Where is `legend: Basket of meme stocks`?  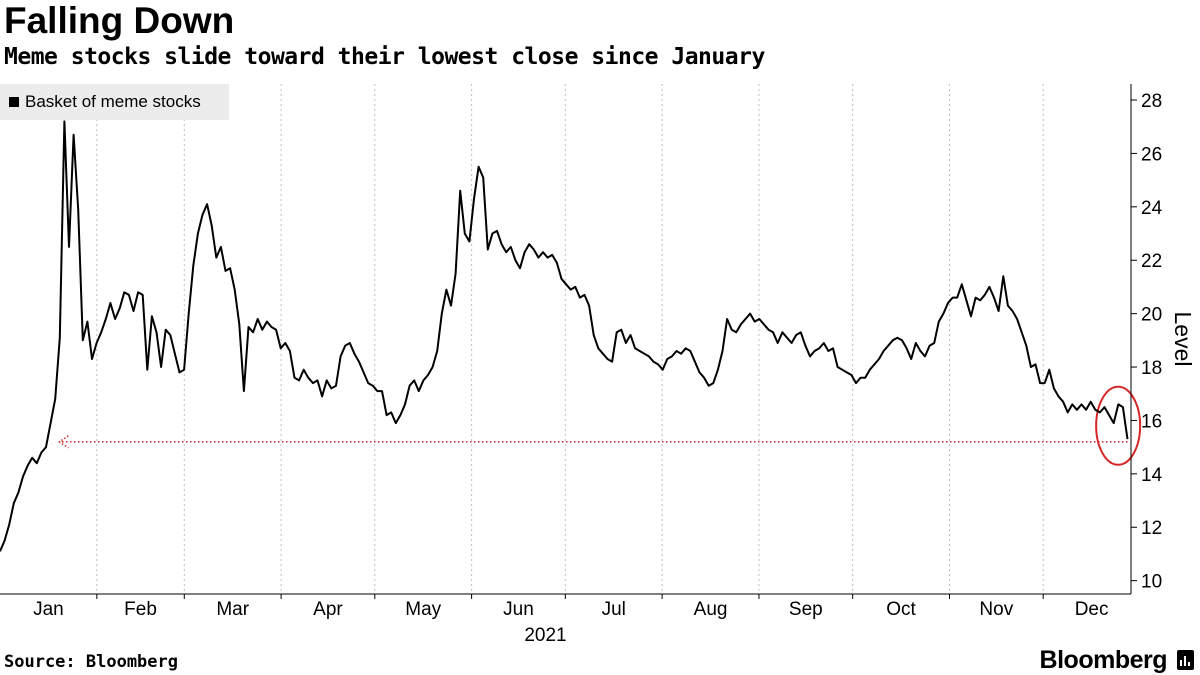
legend: Basket of meme stocks is located at coordinates (114, 102).